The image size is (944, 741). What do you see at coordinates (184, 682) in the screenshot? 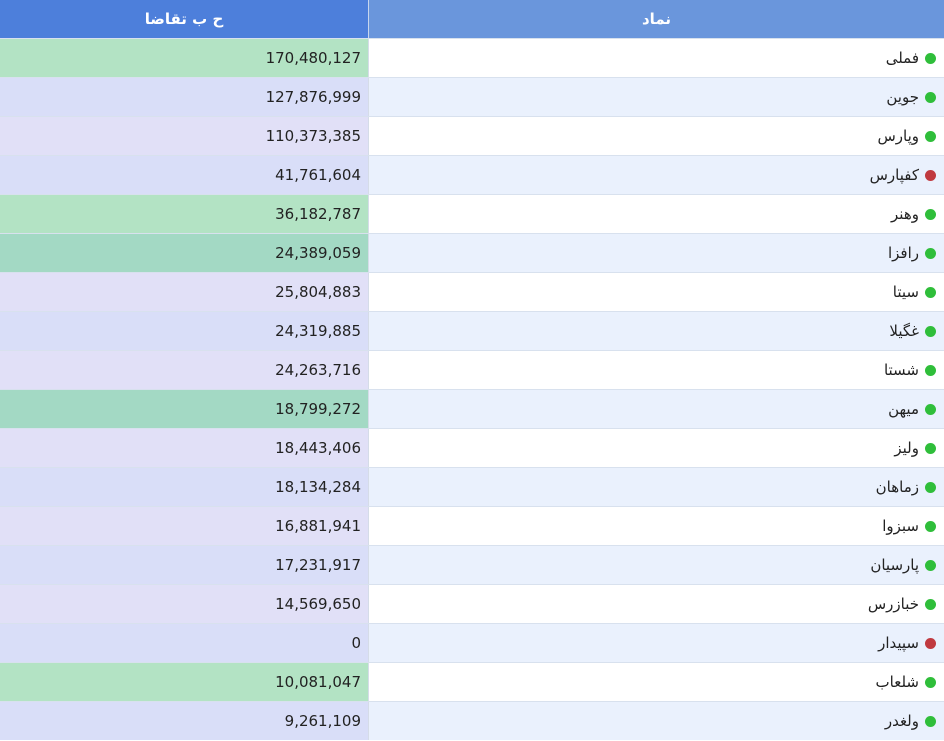
I see `demand-volume-cell: 10,081,047` at bounding box center [184, 682].